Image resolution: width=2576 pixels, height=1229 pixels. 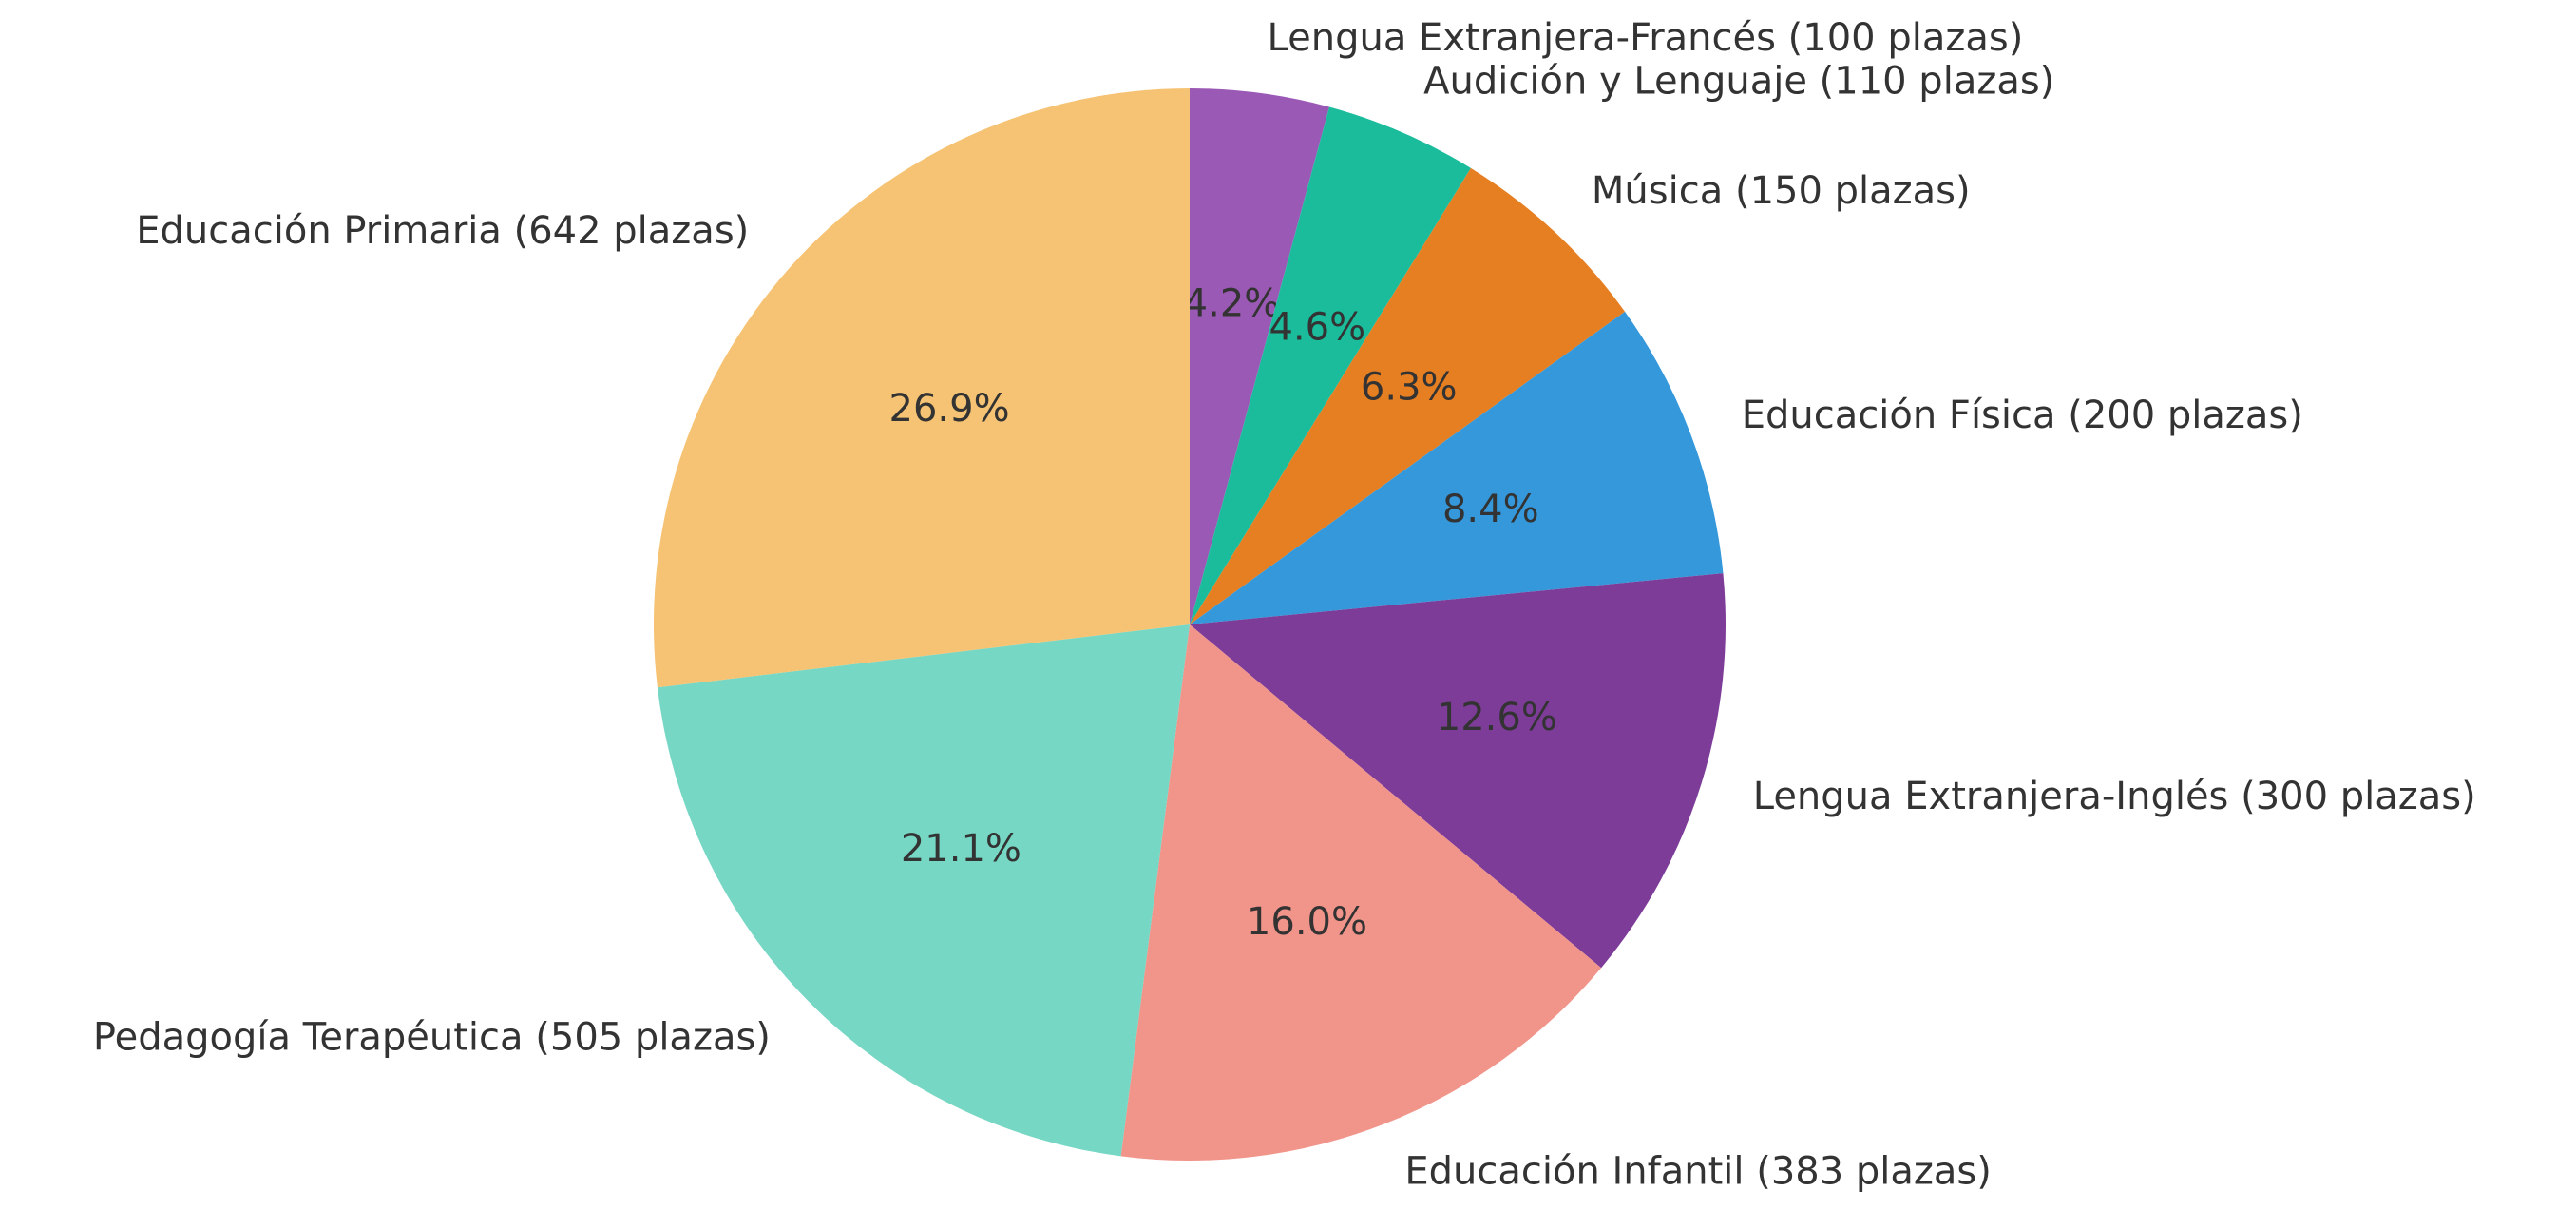 What do you see at coordinates (949, 409) in the screenshot?
I see `percent-label: 26.9%` at bounding box center [949, 409].